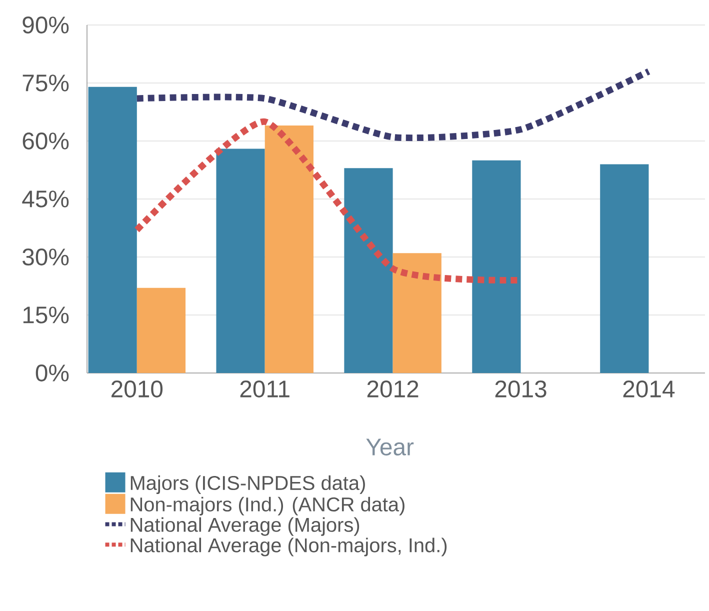  What do you see at coordinates (137, 389) in the screenshot?
I see `x-tick-label: 2010` at bounding box center [137, 389].